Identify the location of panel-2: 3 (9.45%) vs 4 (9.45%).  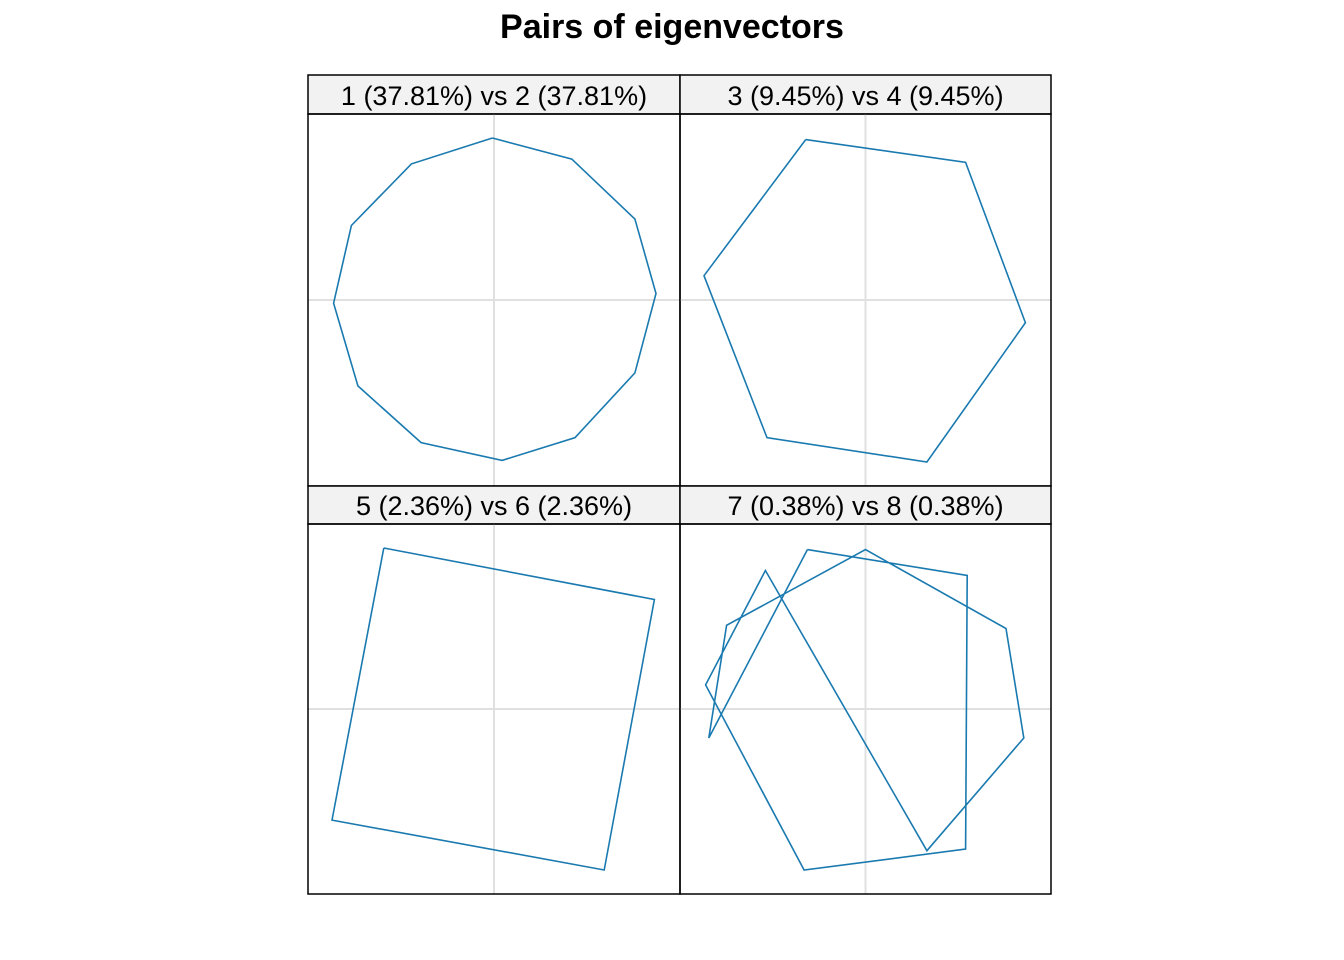
(865, 280).